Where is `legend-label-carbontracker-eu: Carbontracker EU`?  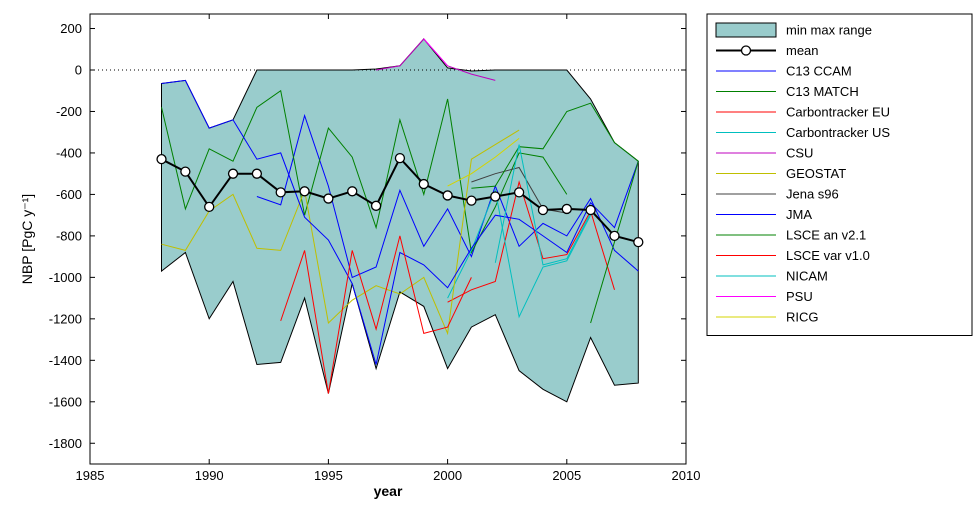 legend-label-carbontracker-eu: Carbontracker EU is located at coordinates (838, 112).